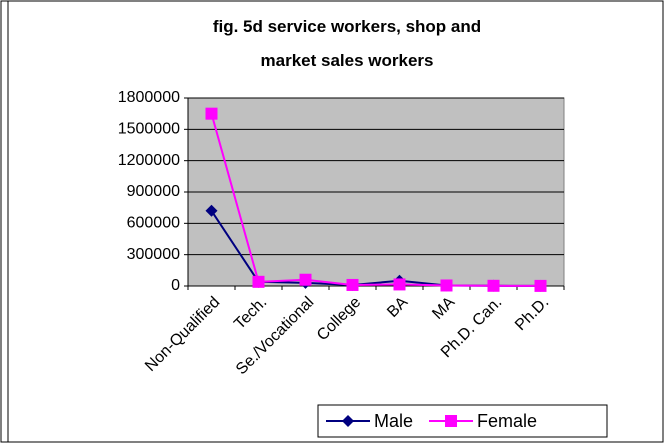 Image resolution: width=664 pixels, height=443 pixels. Describe the element at coordinates (149, 160) in the screenshot. I see `y-tick-label: 1200000` at that location.